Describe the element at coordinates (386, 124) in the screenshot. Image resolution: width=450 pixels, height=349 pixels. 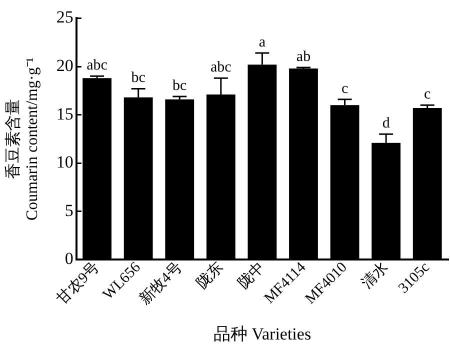
I see `annotation: d` at that location.